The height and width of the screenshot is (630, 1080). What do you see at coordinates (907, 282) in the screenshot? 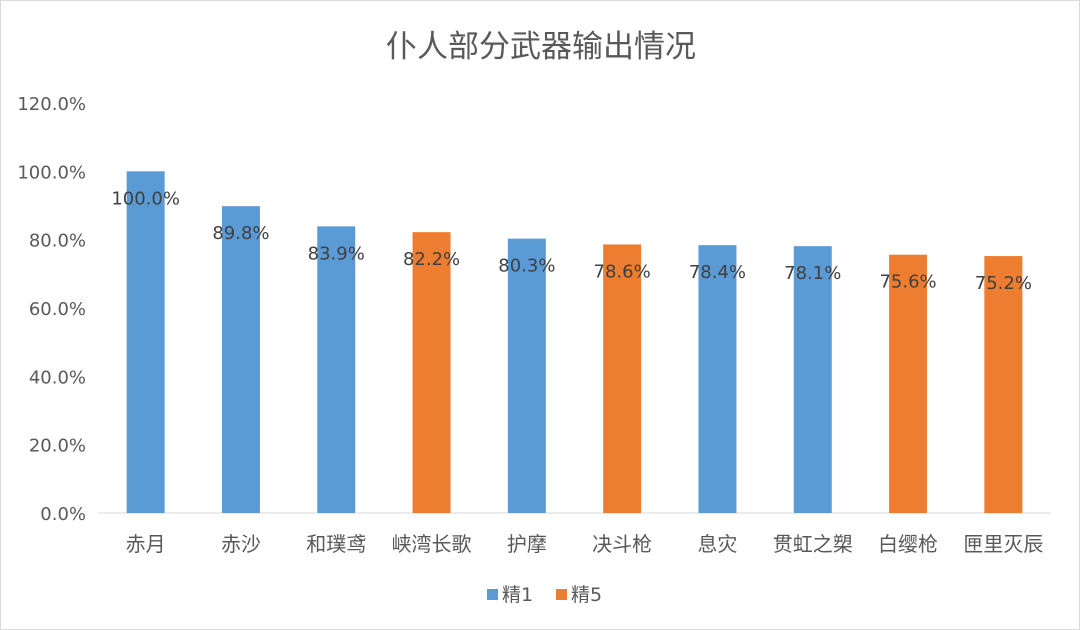
I see `data-label: 75.6%` at bounding box center [907, 282].